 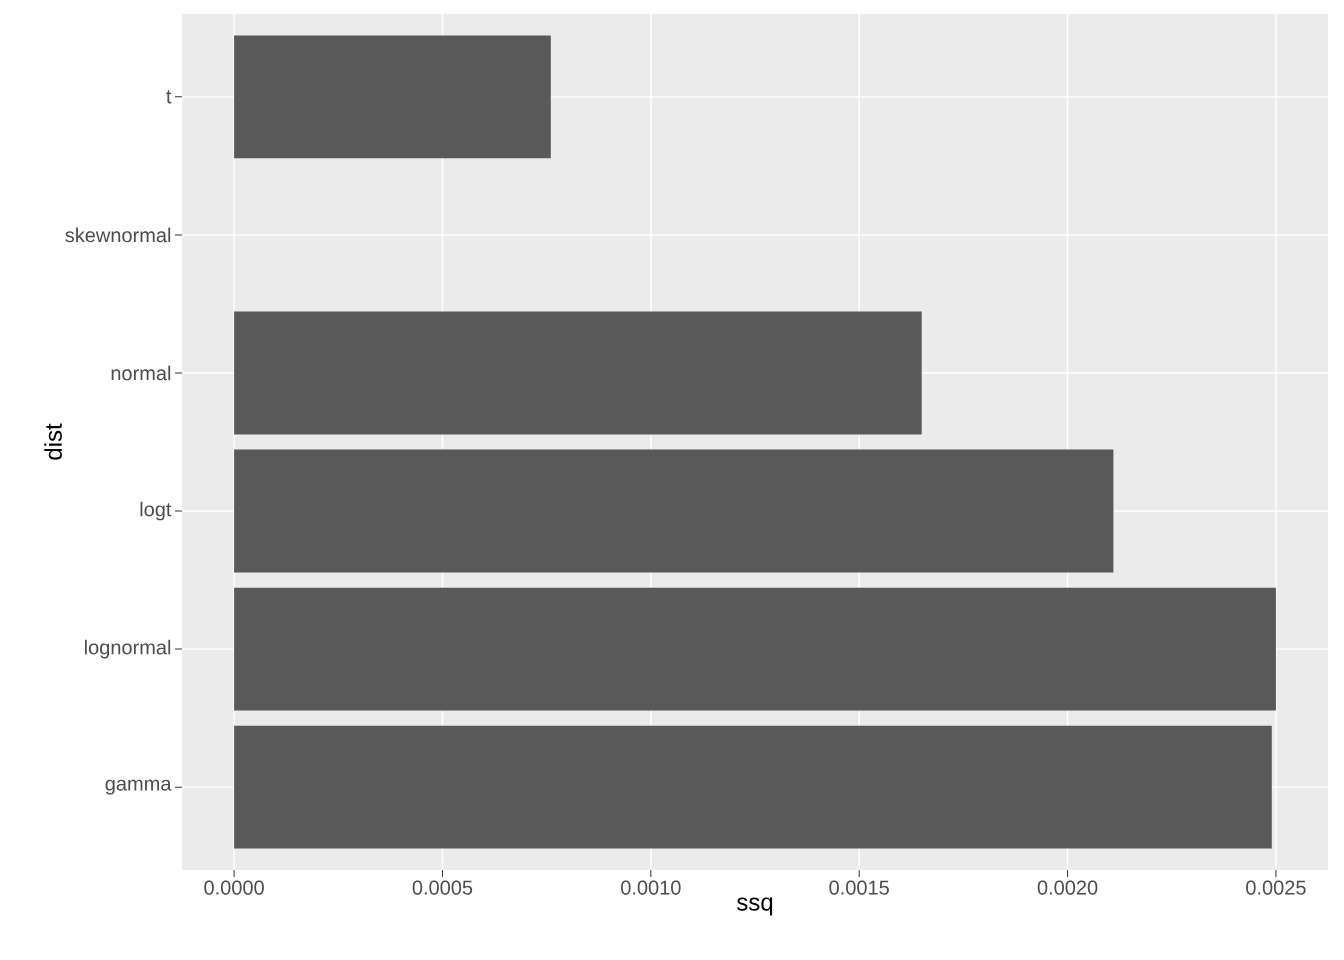 What do you see at coordinates (651, 887) in the screenshot?
I see `x-tick-label: 0.0010` at bounding box center [651, 887].